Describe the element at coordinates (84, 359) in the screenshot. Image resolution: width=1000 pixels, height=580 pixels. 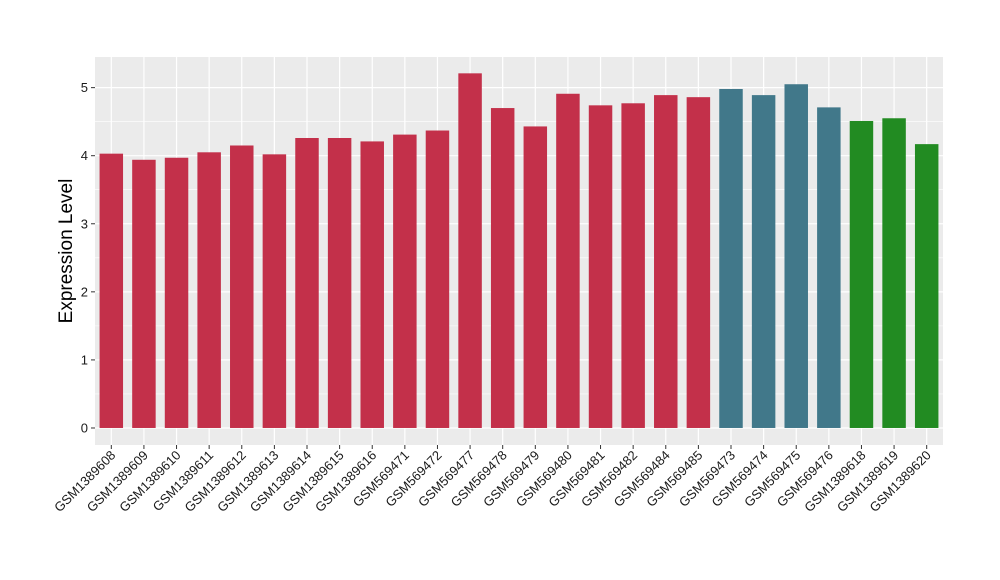
I see `y-tick-label: 1` at that location.